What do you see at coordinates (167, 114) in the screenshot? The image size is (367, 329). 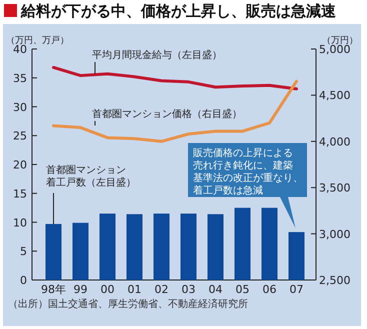 I see `series-label: 首都圏マンション価格（右目盛）` at bounding box center [167, 114].